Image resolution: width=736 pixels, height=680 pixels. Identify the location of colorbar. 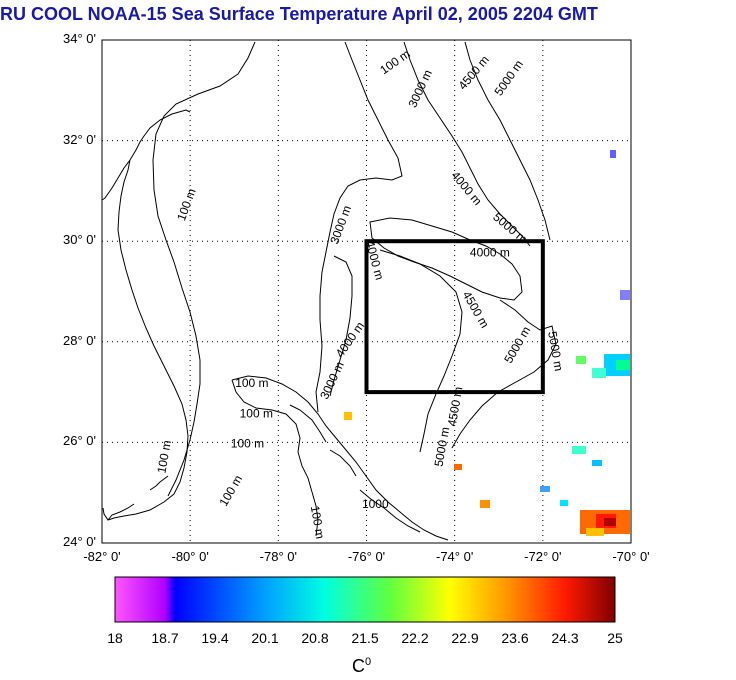
(365, 599).